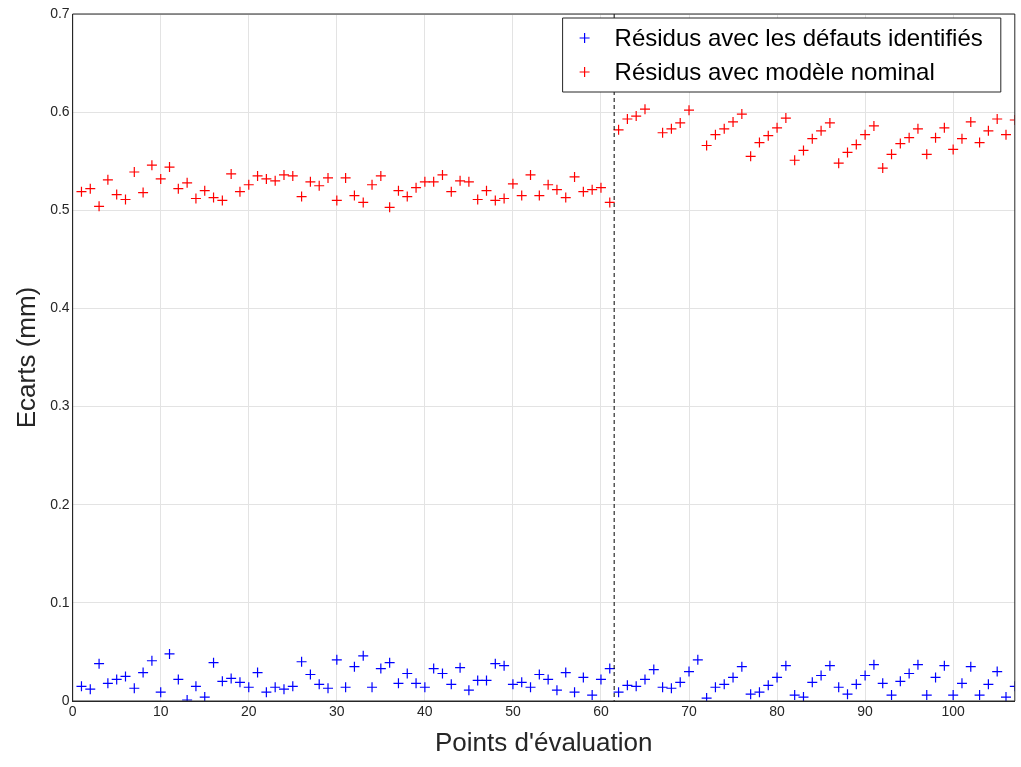  What do you see at coordinates (25, 357) in the screenshot?
I see `y-axis-title: Ecarts (mm)` at bounding box center [25, 357].